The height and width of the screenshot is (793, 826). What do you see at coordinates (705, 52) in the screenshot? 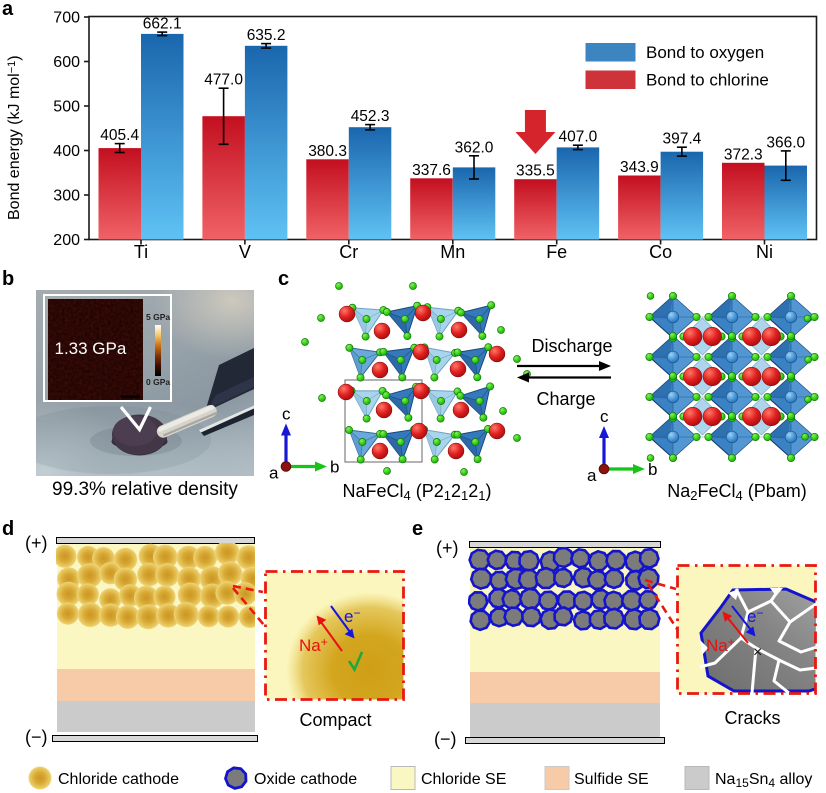
I see `svg-text: Bond to oxygen` at bounding box center [705, 52].